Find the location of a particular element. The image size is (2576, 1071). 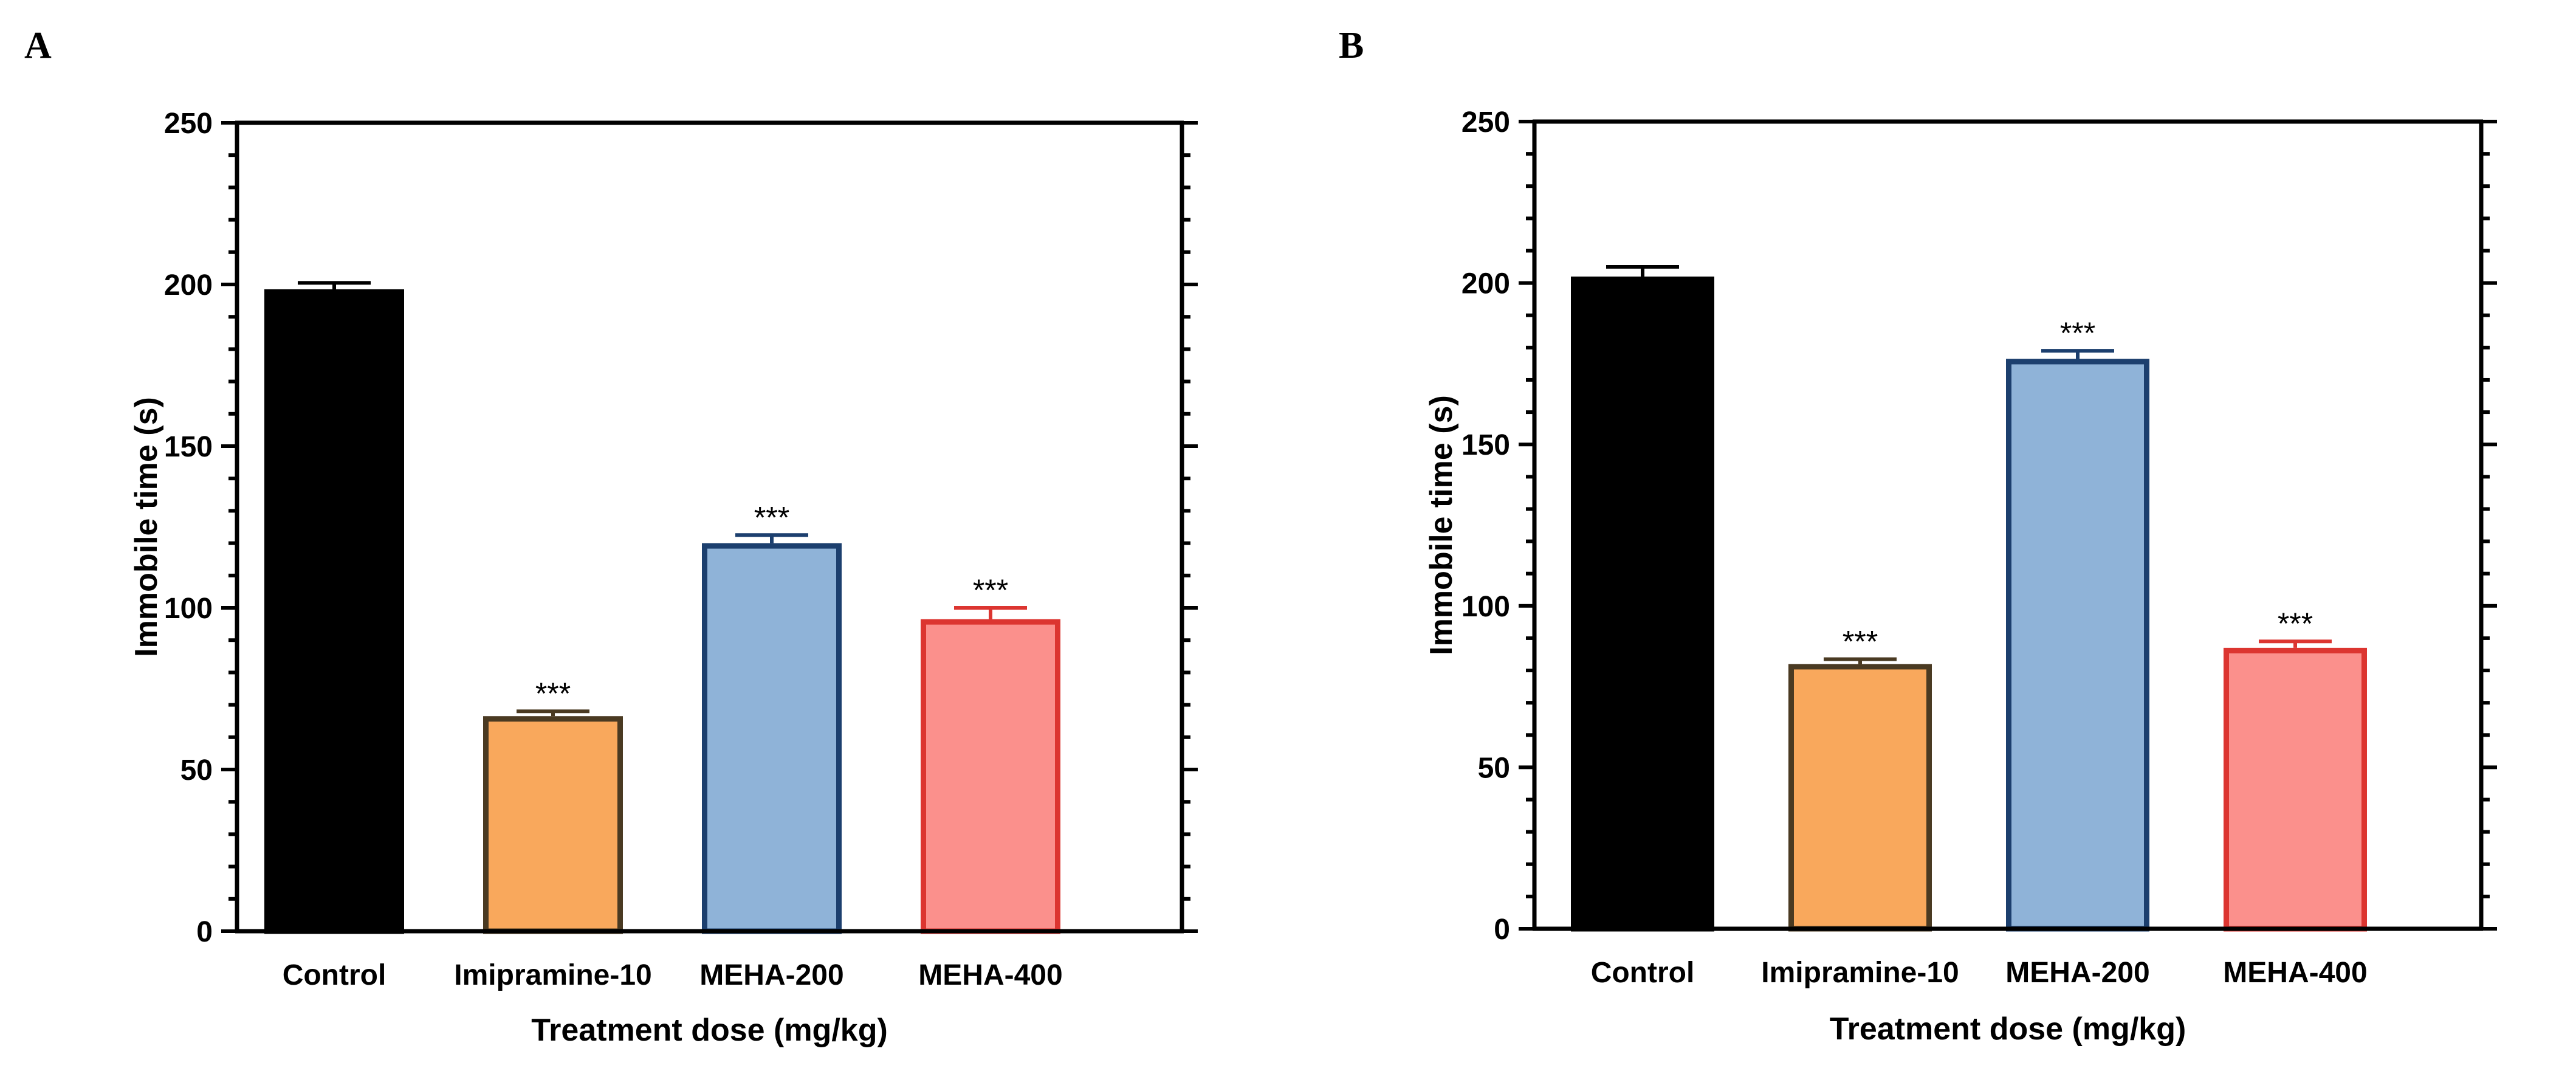

panel-b-significance-imipramine-10: *** is located at coordinates (1860, 641).